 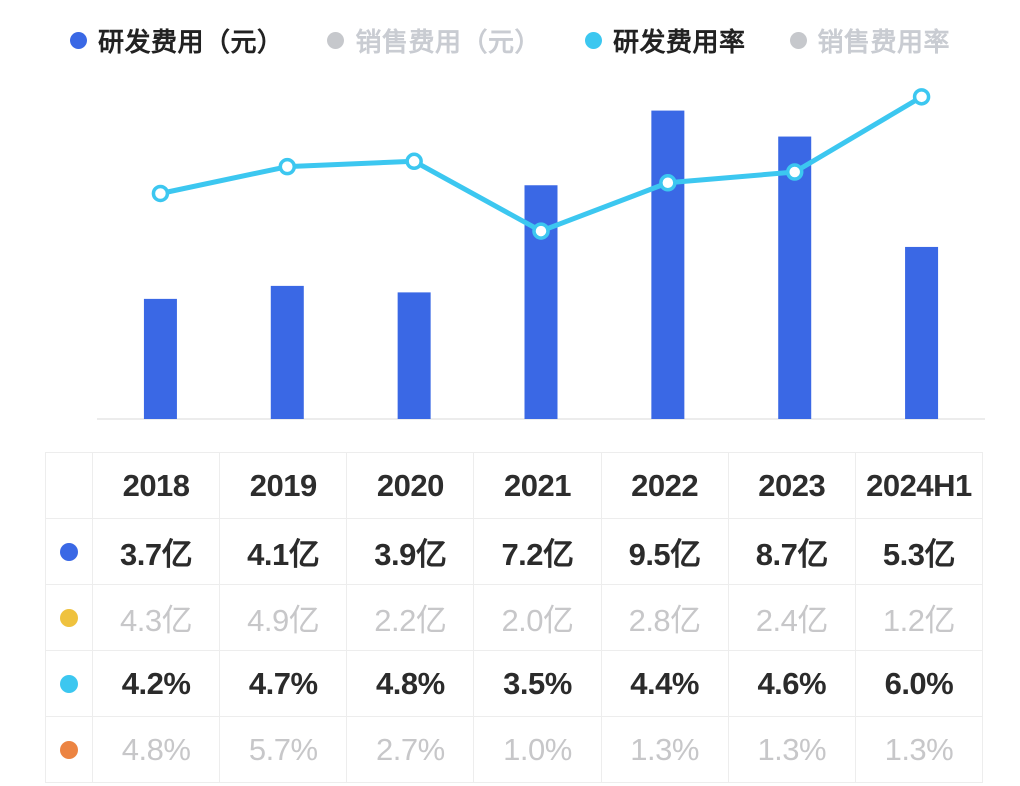 What do you see at coordinates (668, 265) in the screenshot?
I see `bar-2022` at bounding box center [668, 265].